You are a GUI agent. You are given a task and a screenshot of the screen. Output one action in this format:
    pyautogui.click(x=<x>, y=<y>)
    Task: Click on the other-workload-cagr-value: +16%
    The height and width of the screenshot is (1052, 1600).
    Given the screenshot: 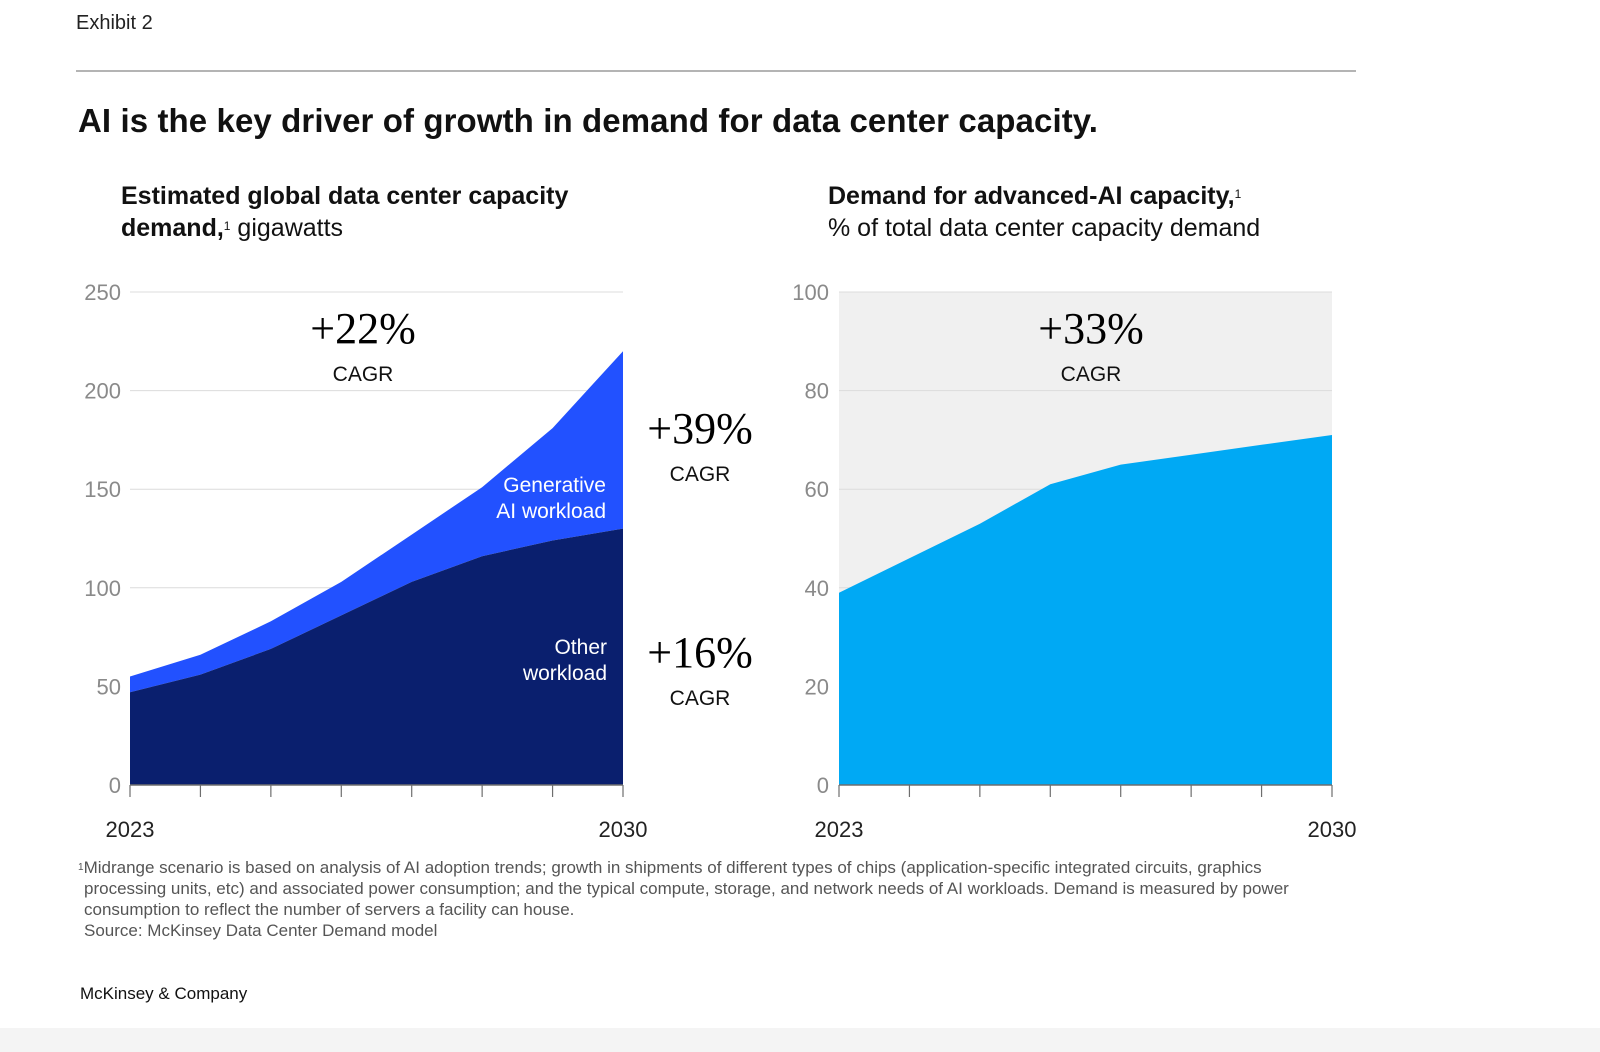 What is the action you would take?
    pyautogui.click(x=699, y=652)
    